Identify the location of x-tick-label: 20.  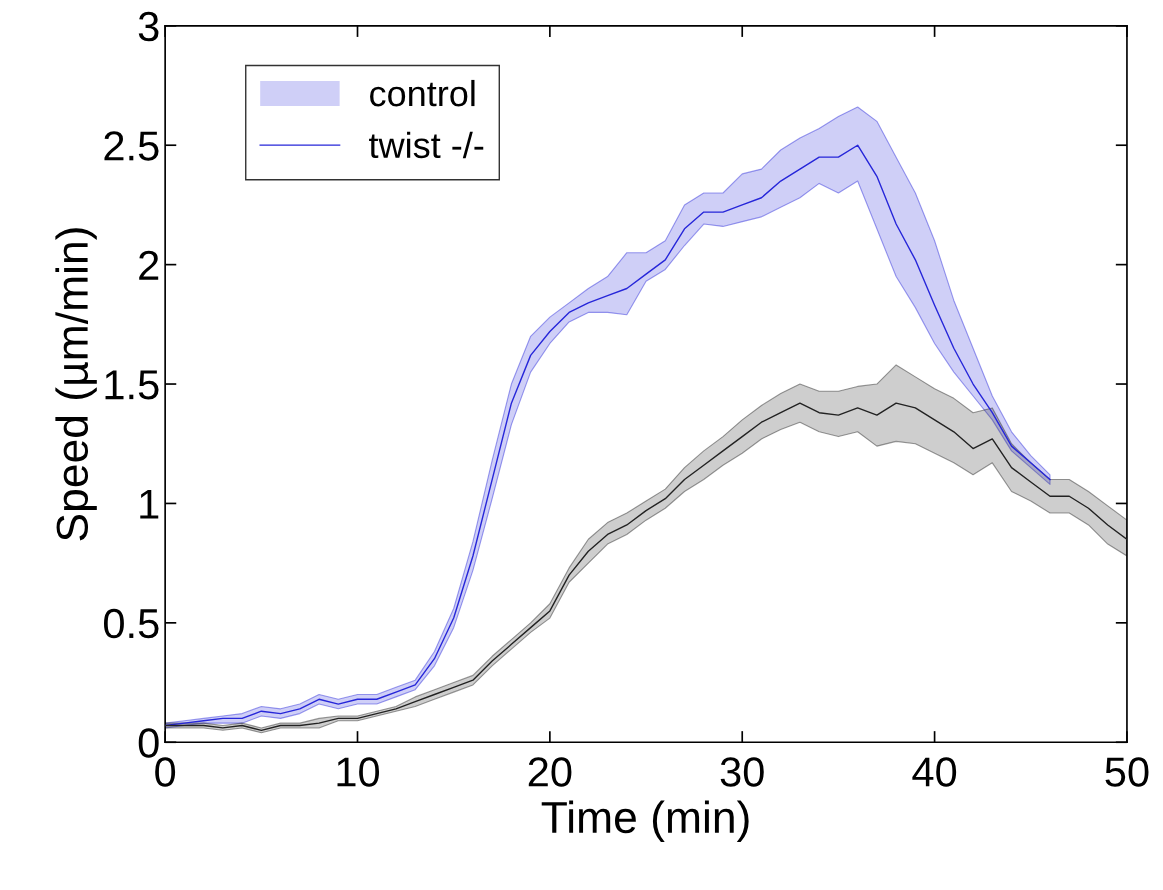
(550, 772).